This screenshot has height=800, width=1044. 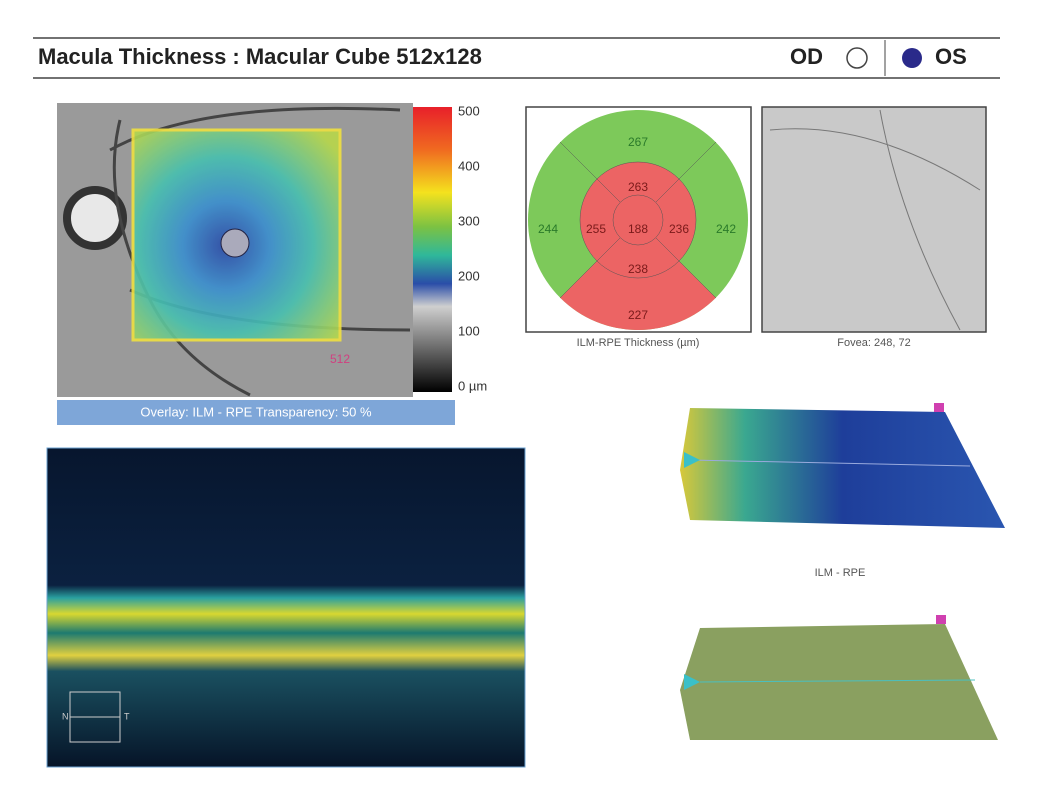 What do you see at coordinates (127, 716) in the screenshot?
I see `bscan-right: T` at bounding box center [127, 716].